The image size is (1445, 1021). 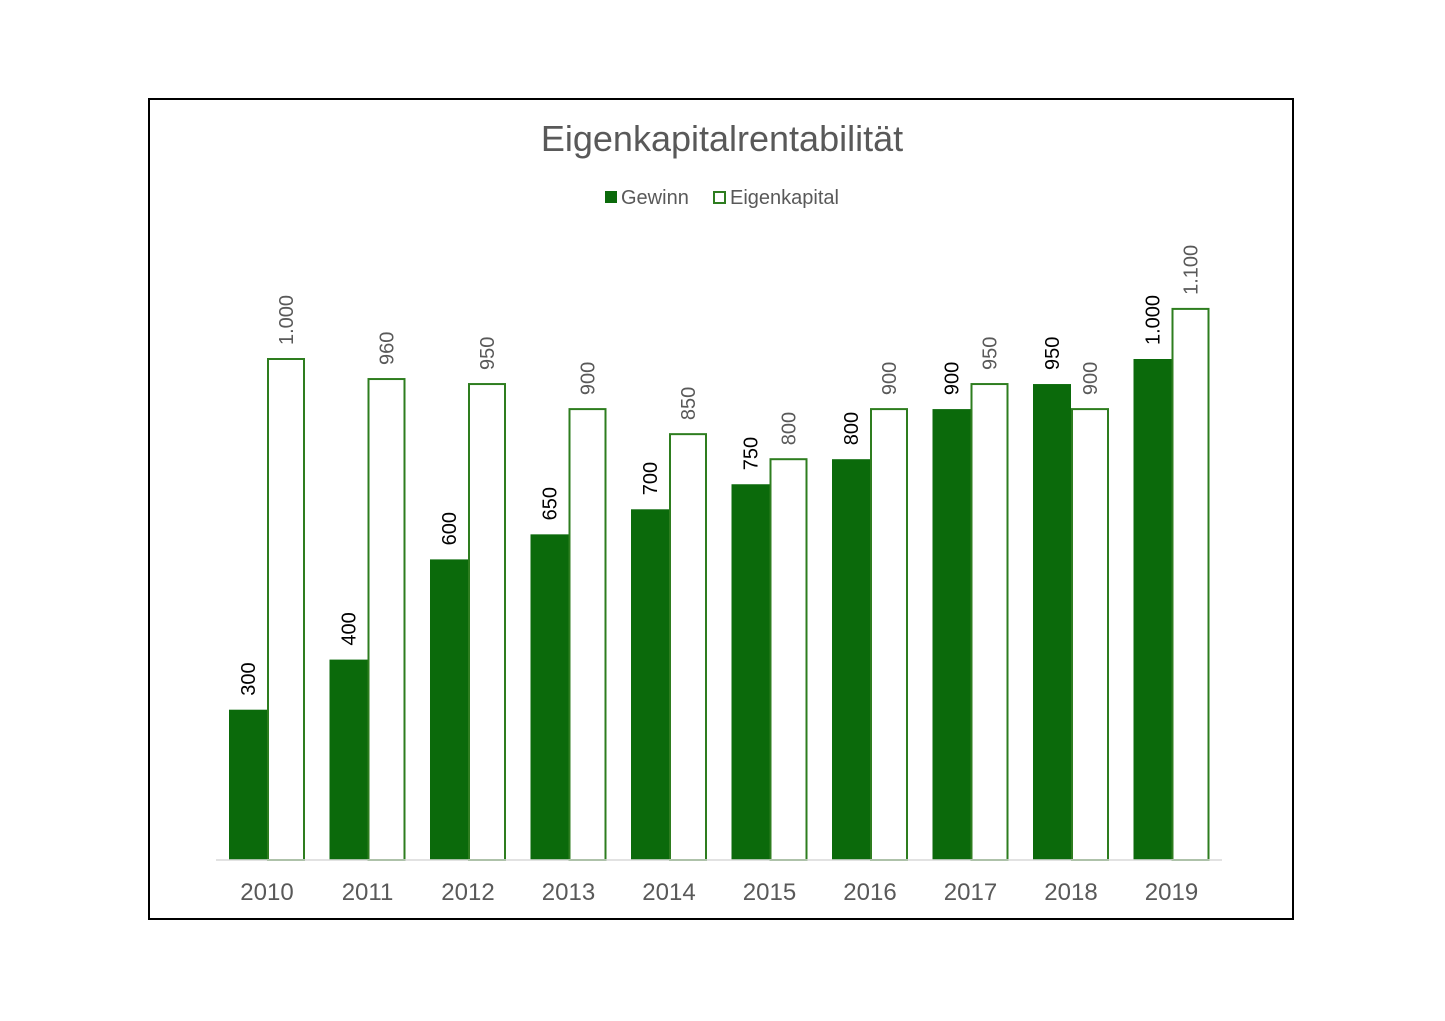 What do you see at coordinates (689, 403) in the screenshot?
I see `data-label-eigenkapital-2014: 850` at bounding box center [689, 403].